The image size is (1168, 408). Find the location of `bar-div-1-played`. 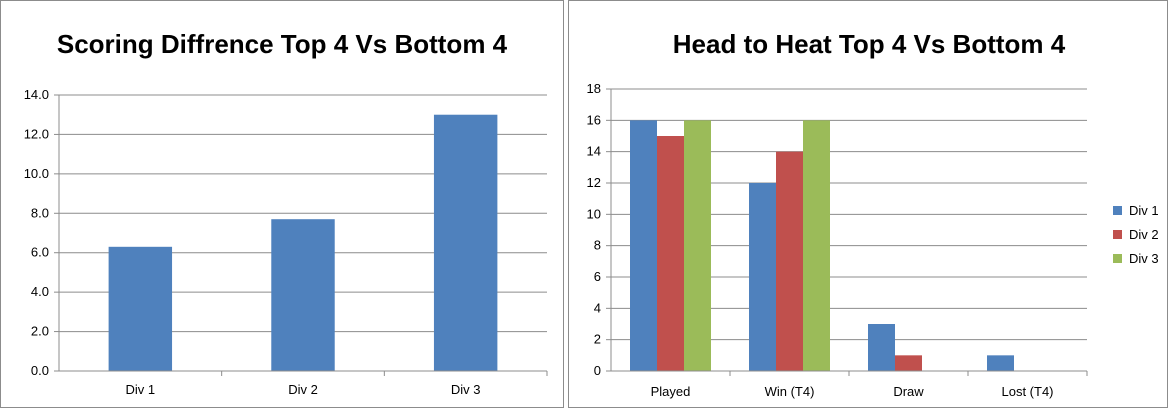

bar-div-1-played is located at coordinates (643, 245).